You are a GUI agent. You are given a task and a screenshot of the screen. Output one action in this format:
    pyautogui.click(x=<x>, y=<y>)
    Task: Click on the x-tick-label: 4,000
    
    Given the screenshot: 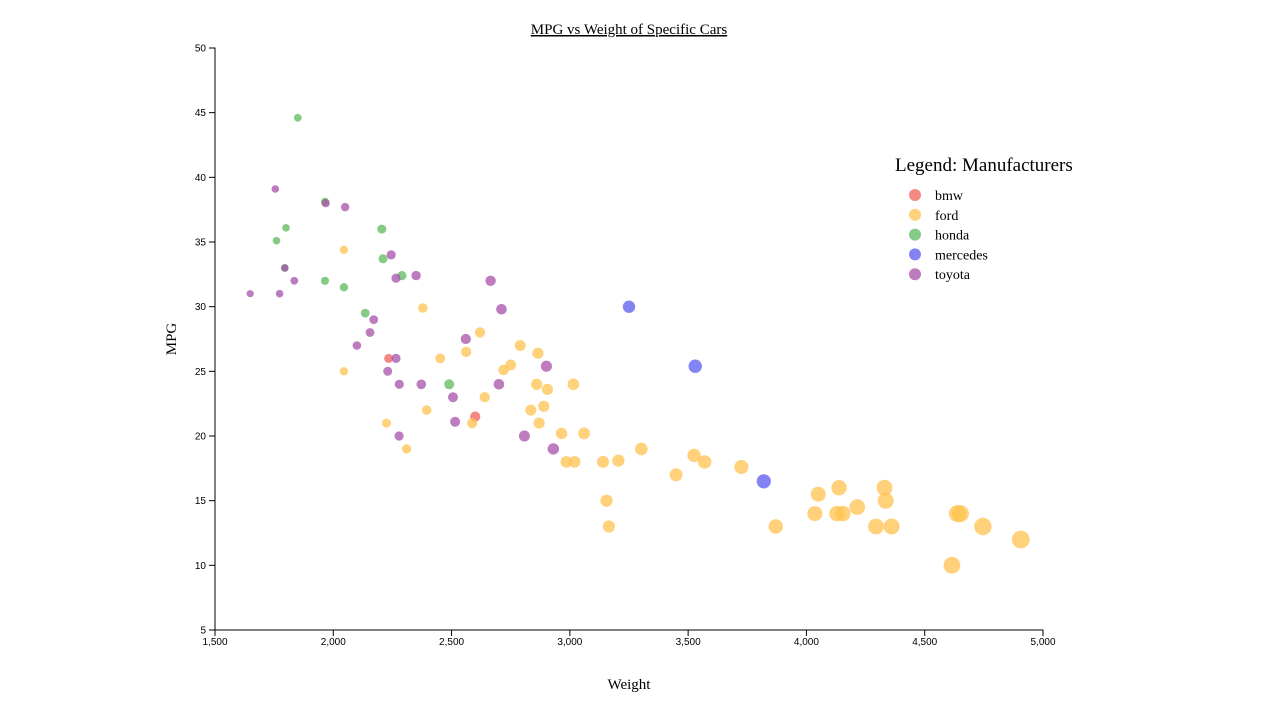 What is the action you would take?
    pyautogui.click(x=806, y=642)
    